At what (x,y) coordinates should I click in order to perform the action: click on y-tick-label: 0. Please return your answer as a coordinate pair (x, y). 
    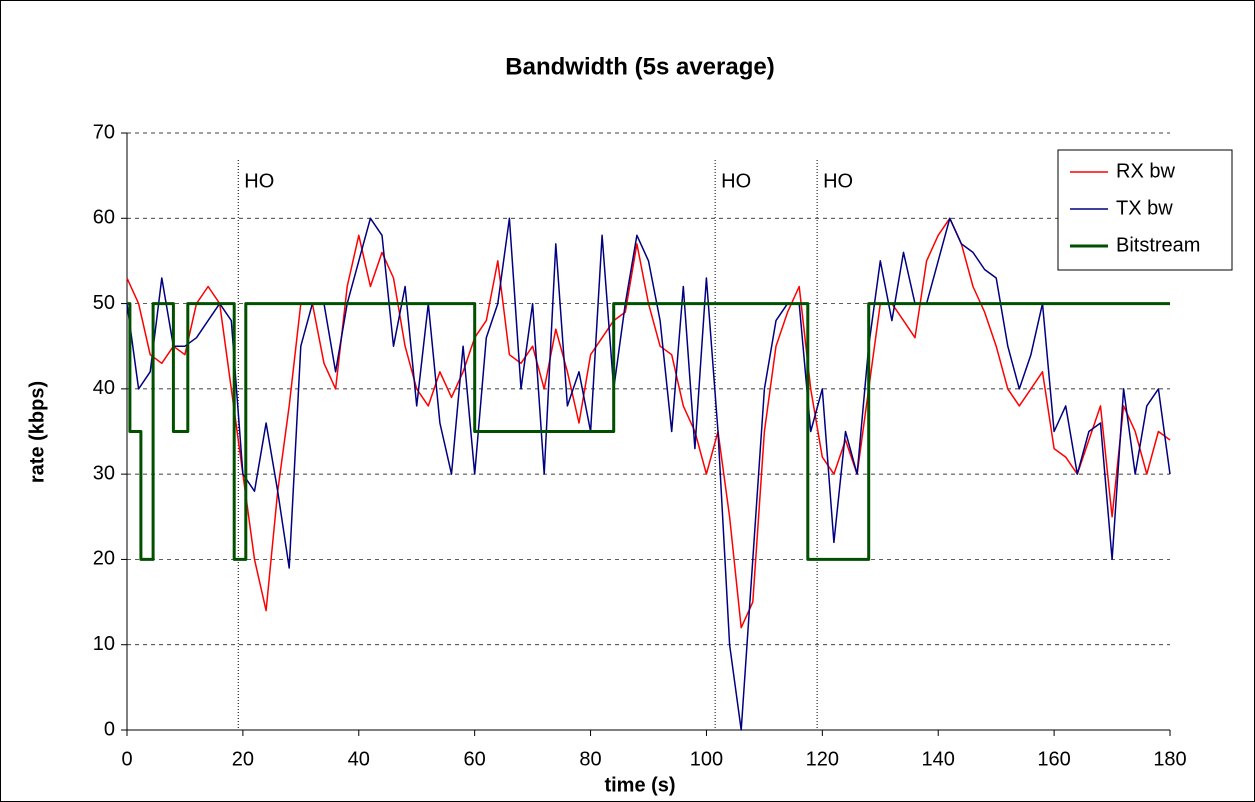
    Looking at the image, I should click on (109, 729).